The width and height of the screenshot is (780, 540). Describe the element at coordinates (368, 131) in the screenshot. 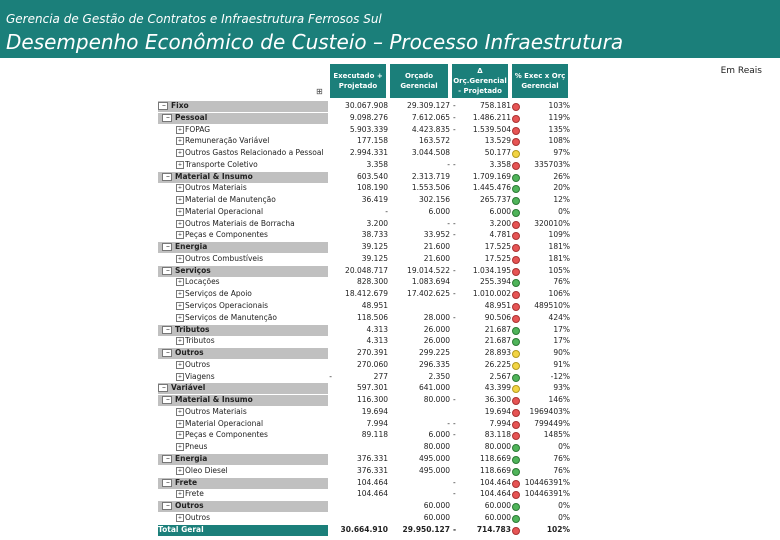

I see `table-row: + FOPAG 5.903.339 4.423.835- 1.539.504 135%` at that location.